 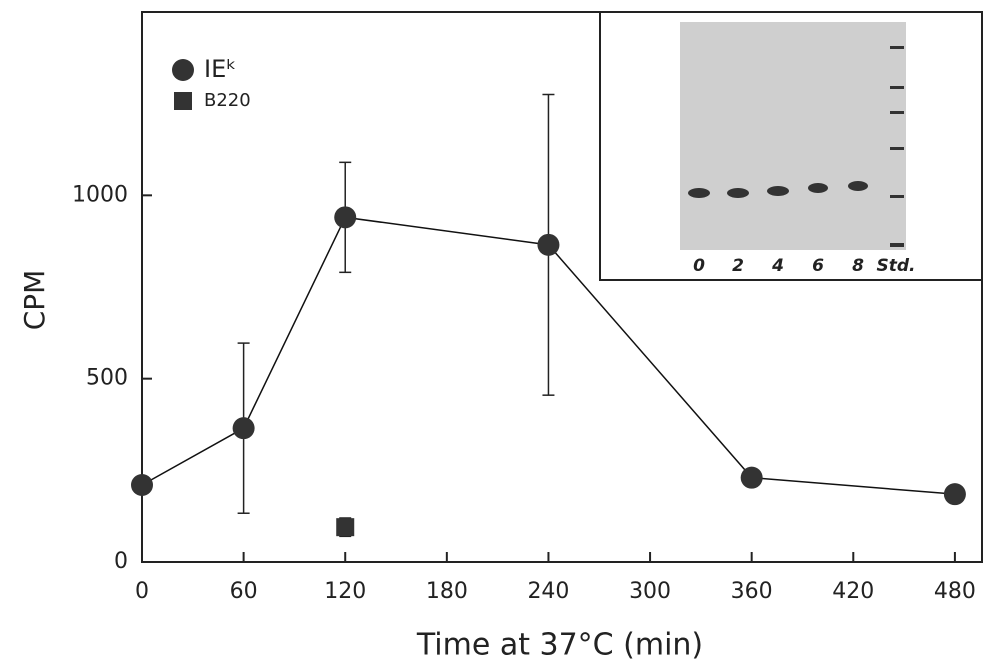 I want to click on x-tick-label: 420, so click(x=853, y=591).